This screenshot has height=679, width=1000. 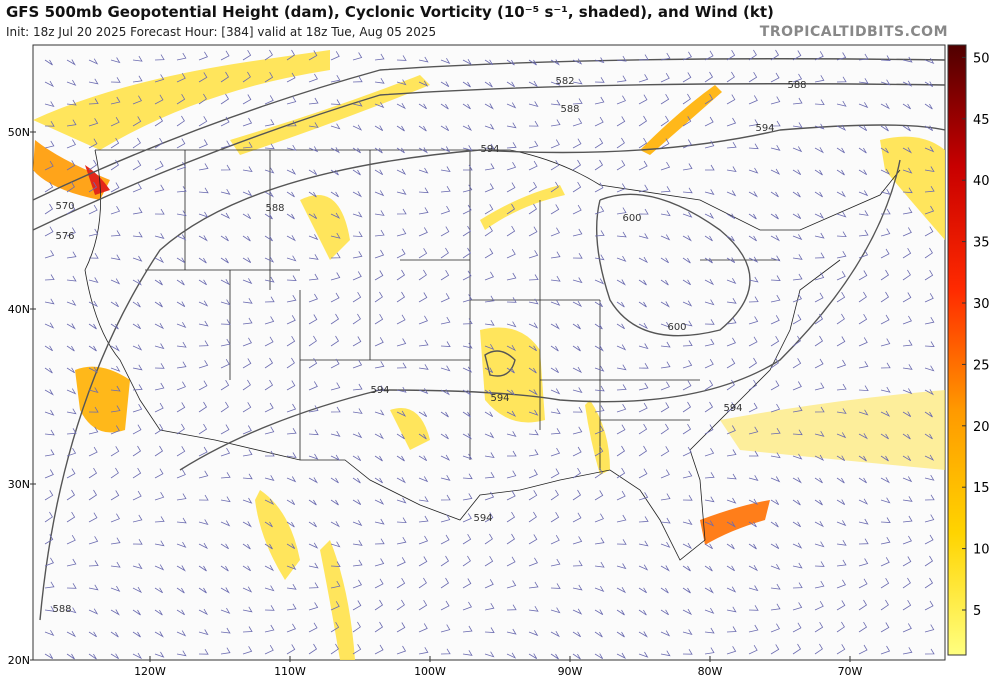 I want to click on lon-label: 70W, so click(x=850, y=671).